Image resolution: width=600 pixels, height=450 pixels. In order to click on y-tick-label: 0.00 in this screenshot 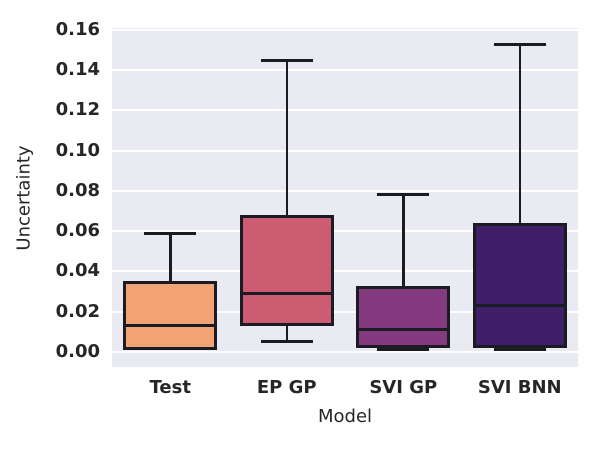, I will do `click(77, 351)`.